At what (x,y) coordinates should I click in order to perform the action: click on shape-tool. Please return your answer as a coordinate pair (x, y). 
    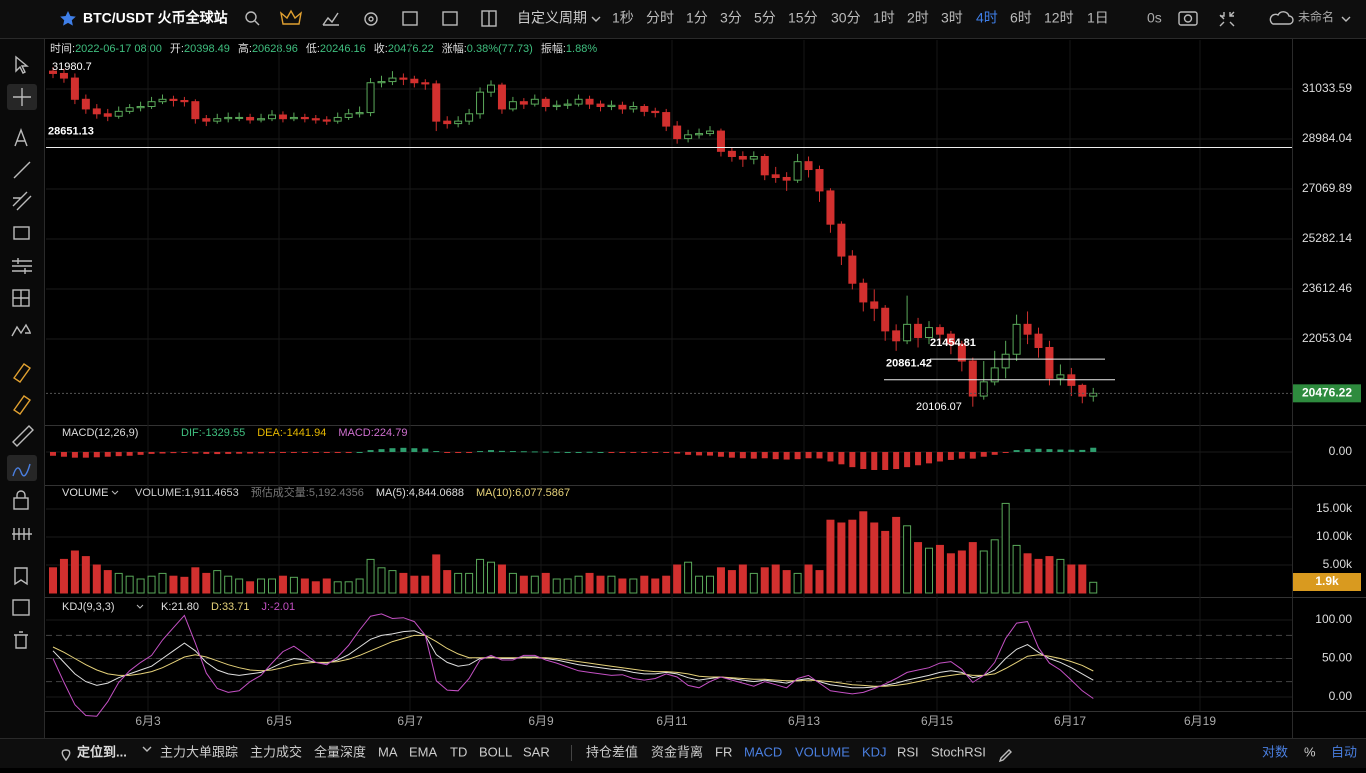
    Looking at the image, I should click on (21, 233).